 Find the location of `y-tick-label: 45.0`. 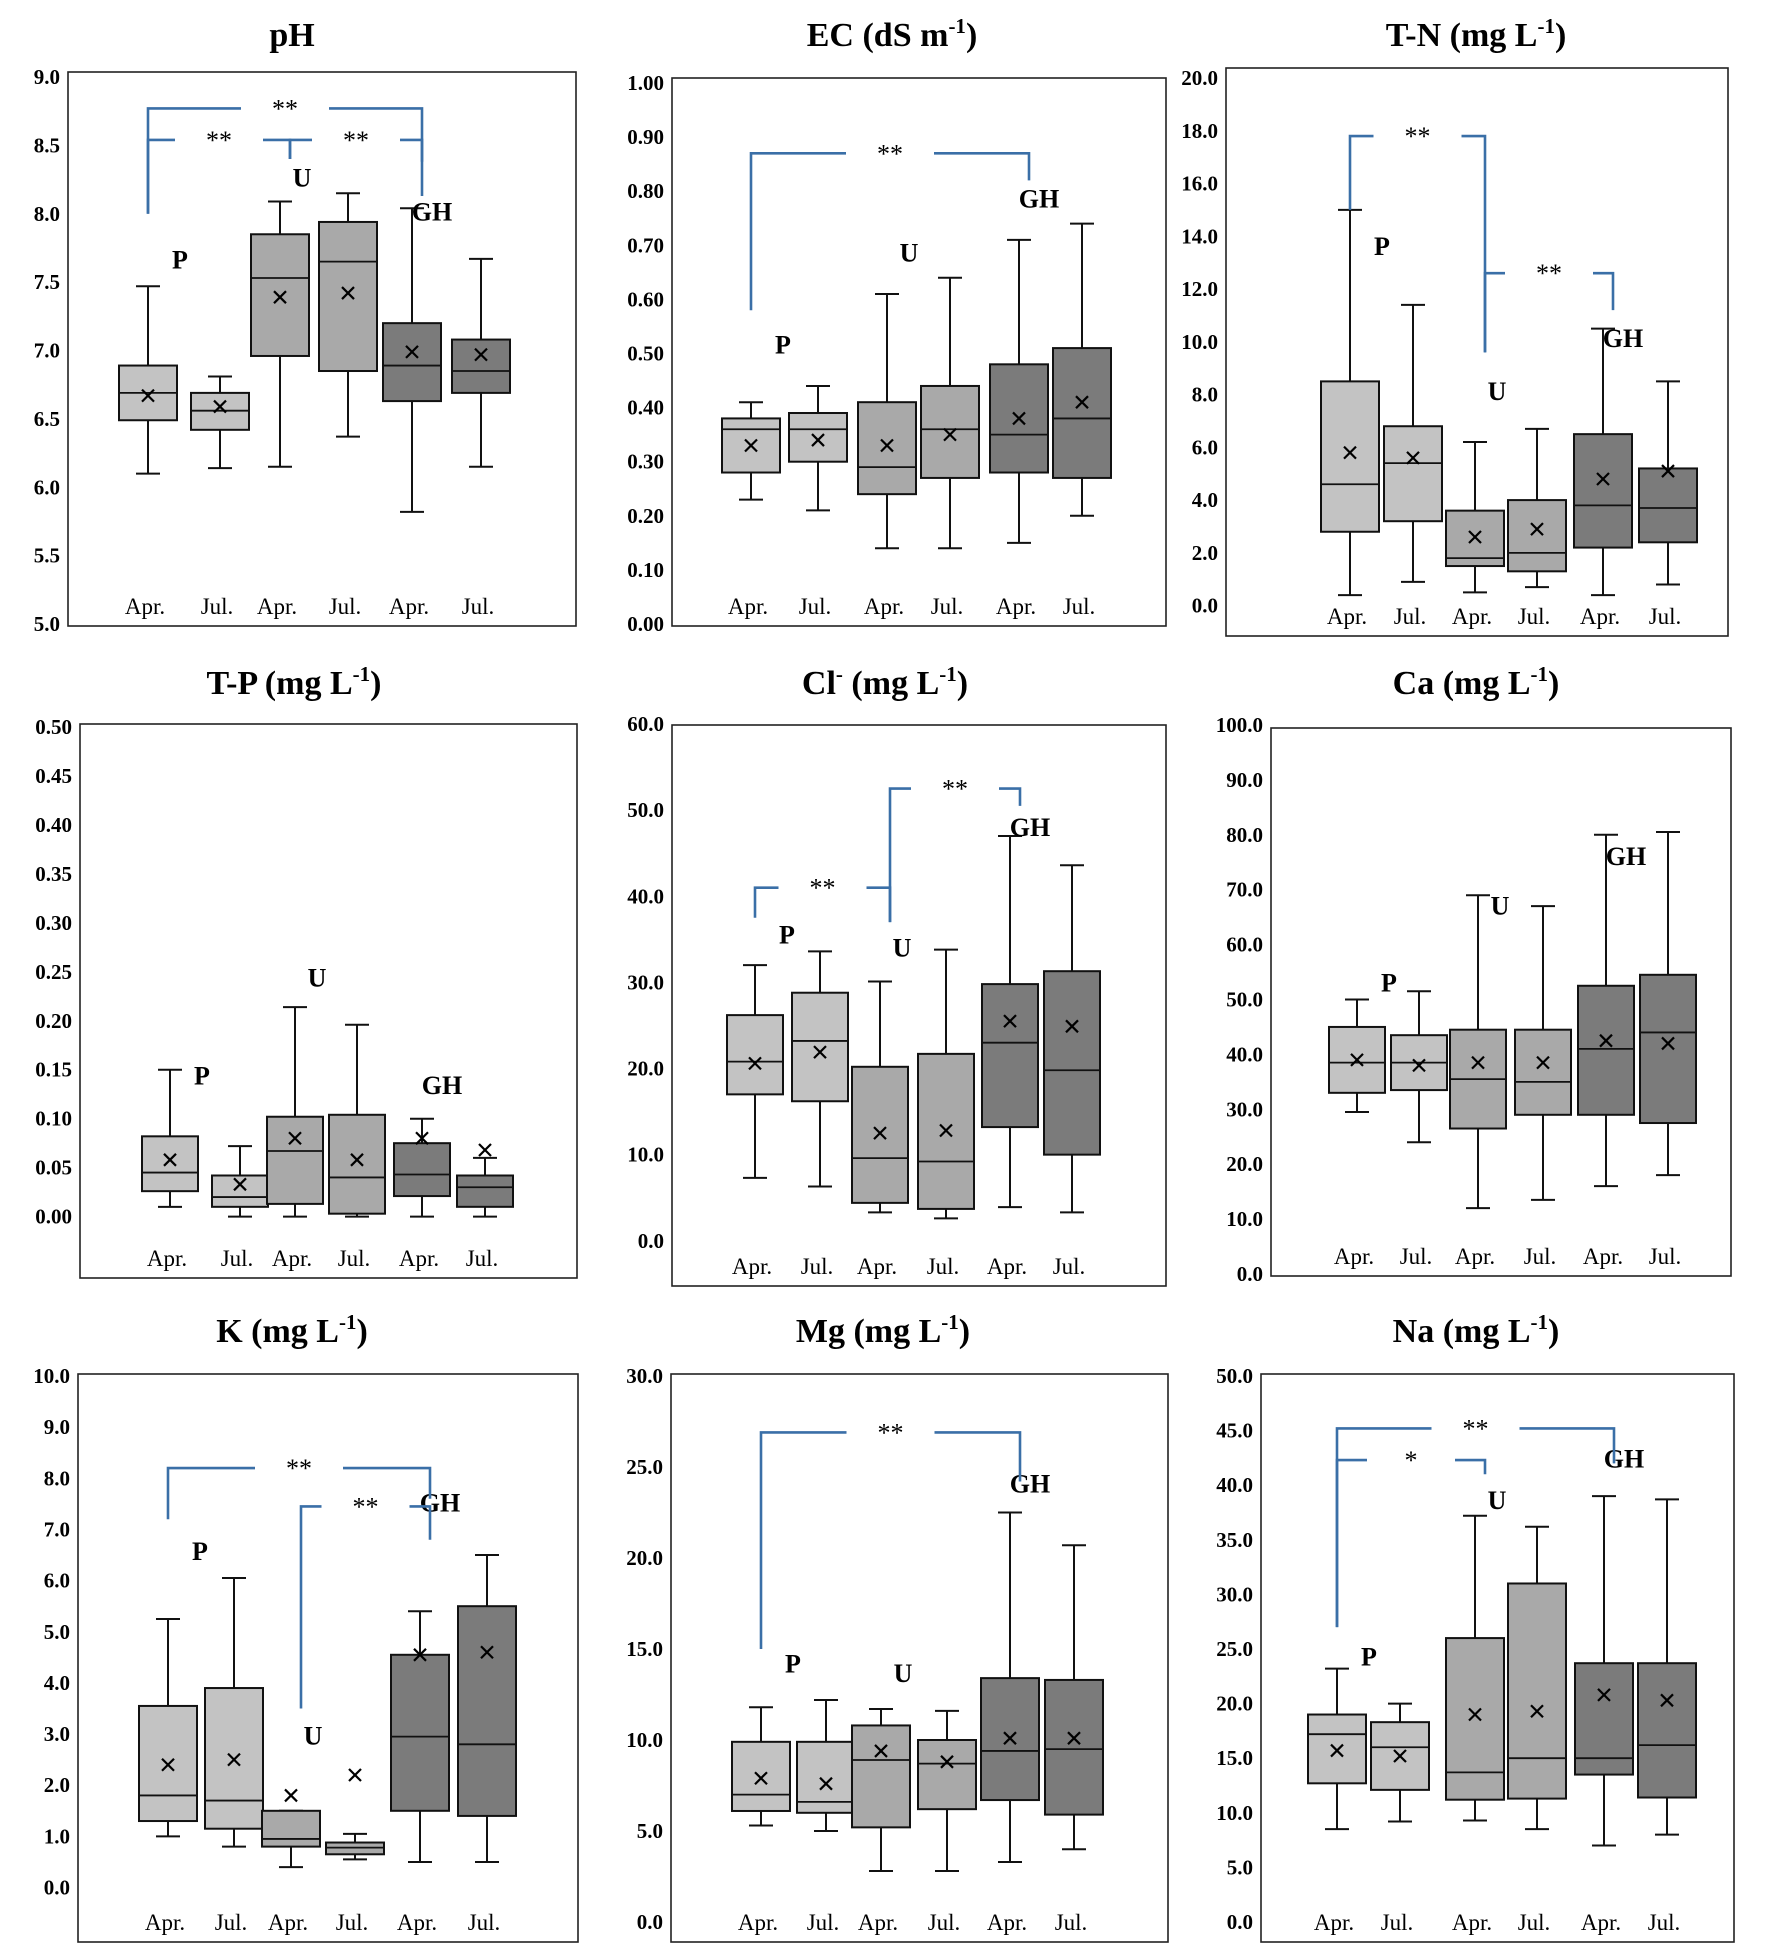

y-tick-label: 45.0 is located at coordinates (1234, 1431).